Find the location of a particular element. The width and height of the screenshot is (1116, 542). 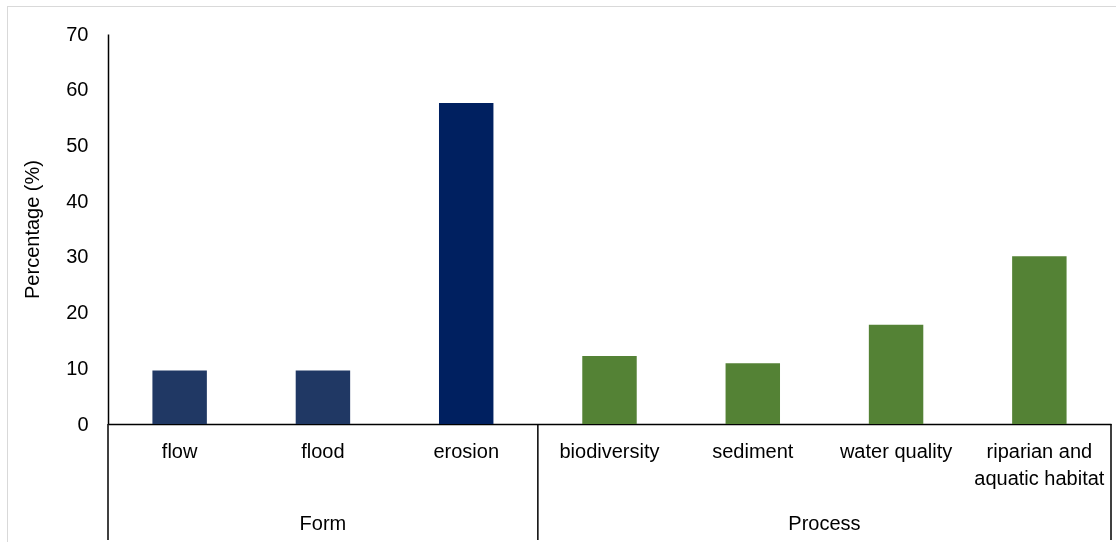

y-tick-label: 10 is located at coordinates (77, 367).